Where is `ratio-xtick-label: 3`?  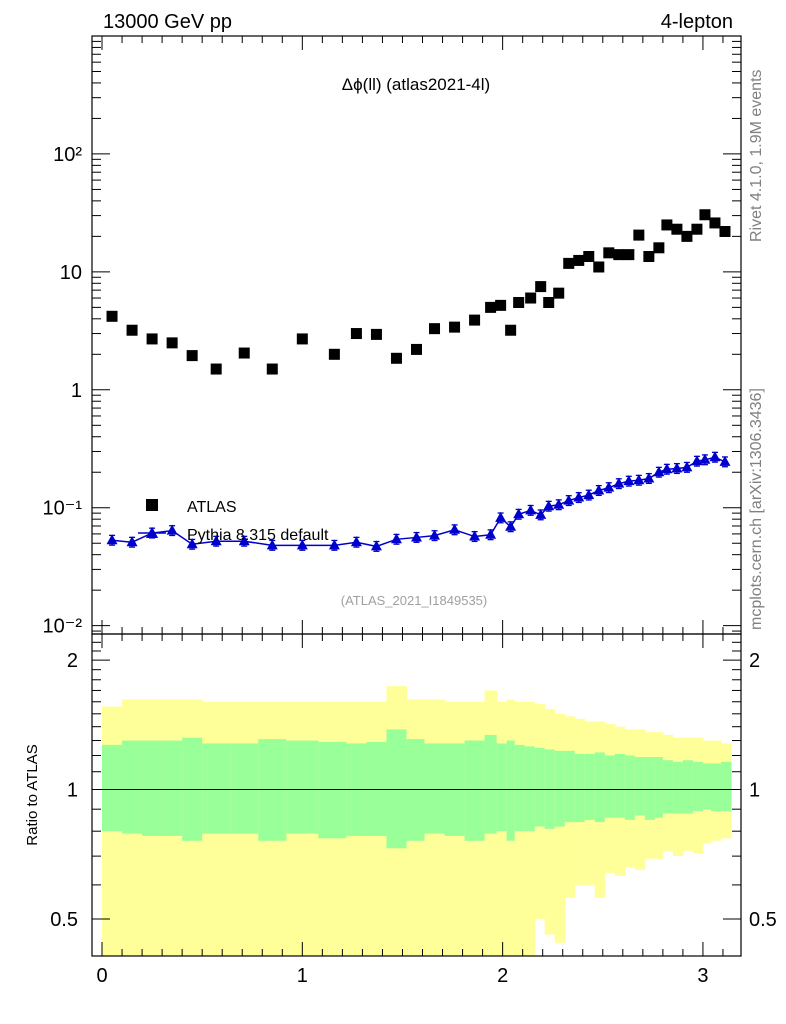
ratio-xtick-label: 3 is located at coordinates (702, 976).